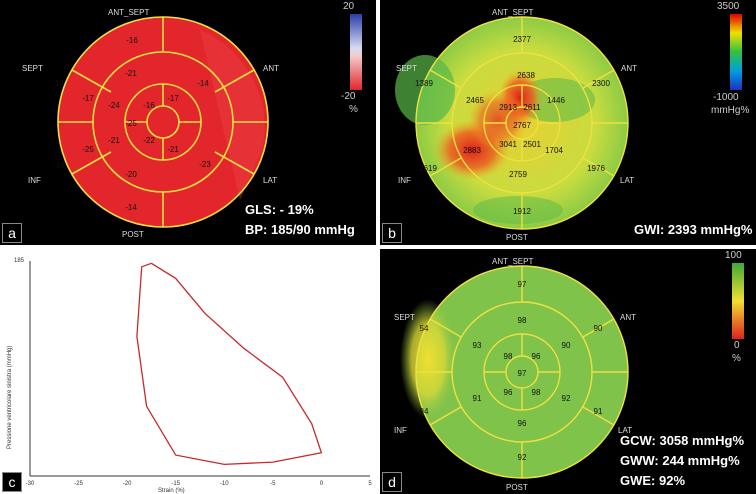 Image resolution: width=756 pixels, height=494 pixels. I want to click on seg-b-a4: 2913, so click(508, 107).